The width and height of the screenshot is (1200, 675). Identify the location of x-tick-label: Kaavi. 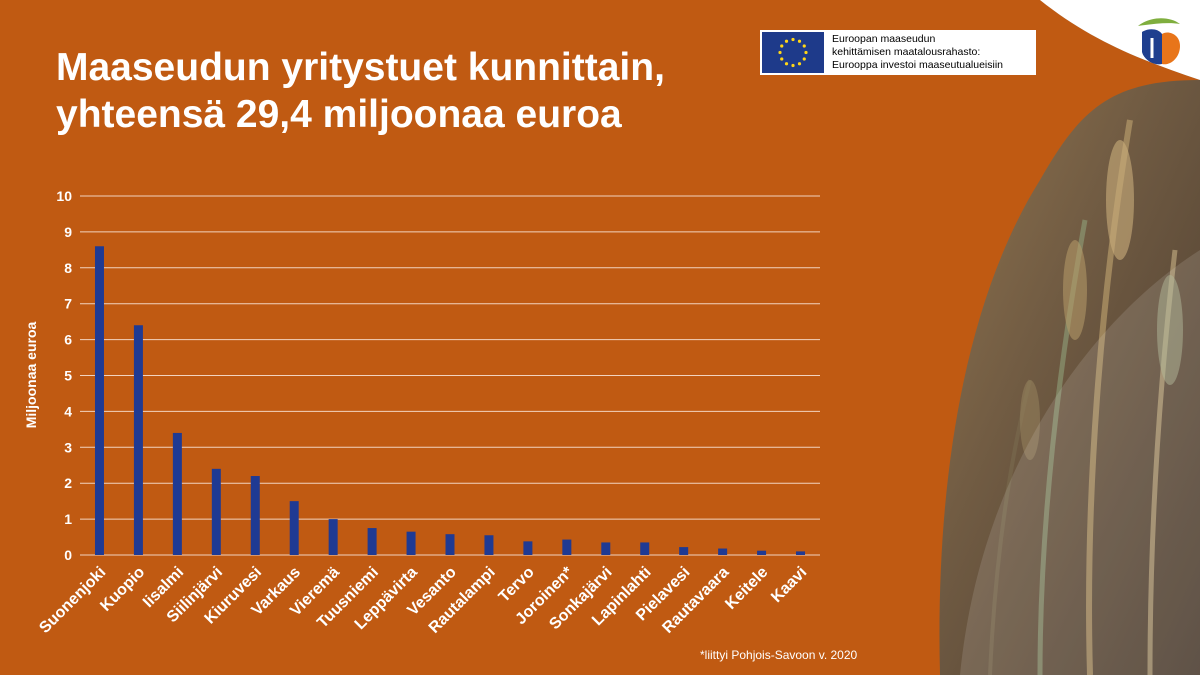
(789, 585).